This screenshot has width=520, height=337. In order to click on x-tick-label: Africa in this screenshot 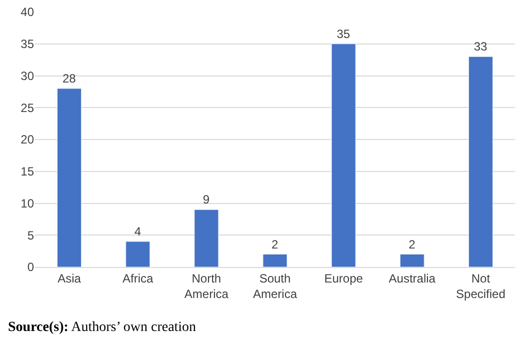, I will do `click(138, 278)`.